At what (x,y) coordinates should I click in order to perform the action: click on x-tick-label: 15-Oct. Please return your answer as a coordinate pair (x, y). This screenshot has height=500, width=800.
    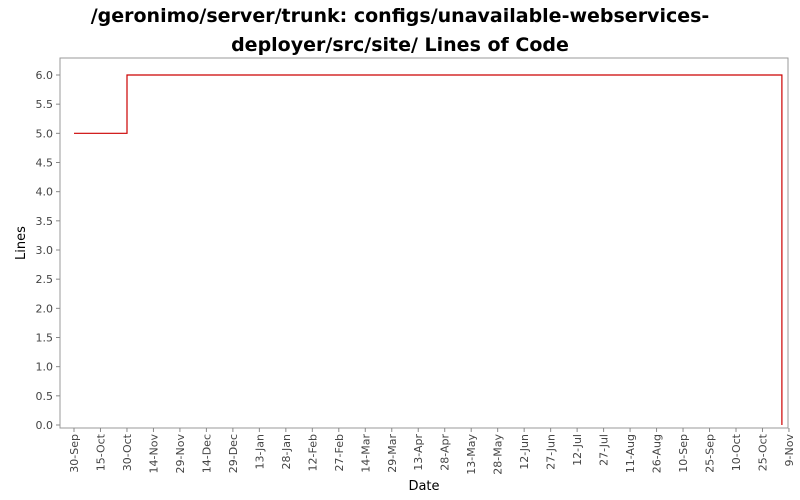
    Looking at the image, I should click on (100, 452).